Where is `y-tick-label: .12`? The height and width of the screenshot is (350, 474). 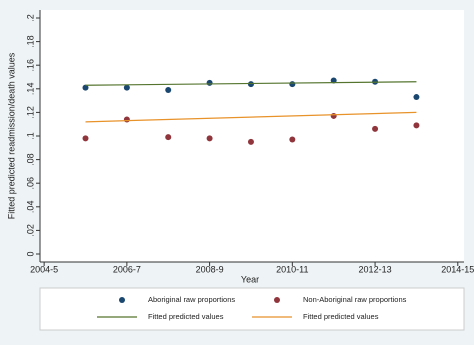 y-tick-label: .12 is located at coordinates (30, 112).